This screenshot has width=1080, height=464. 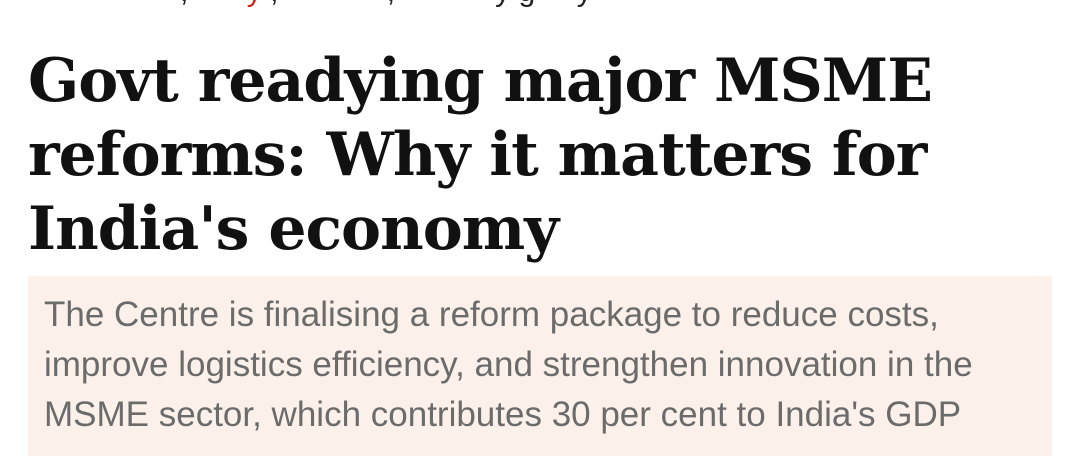 What do you see at coordinates (480, 5) in the screenshot?
I see `cropped-byline: , y , , y g y` at bounding box center [480, 5].